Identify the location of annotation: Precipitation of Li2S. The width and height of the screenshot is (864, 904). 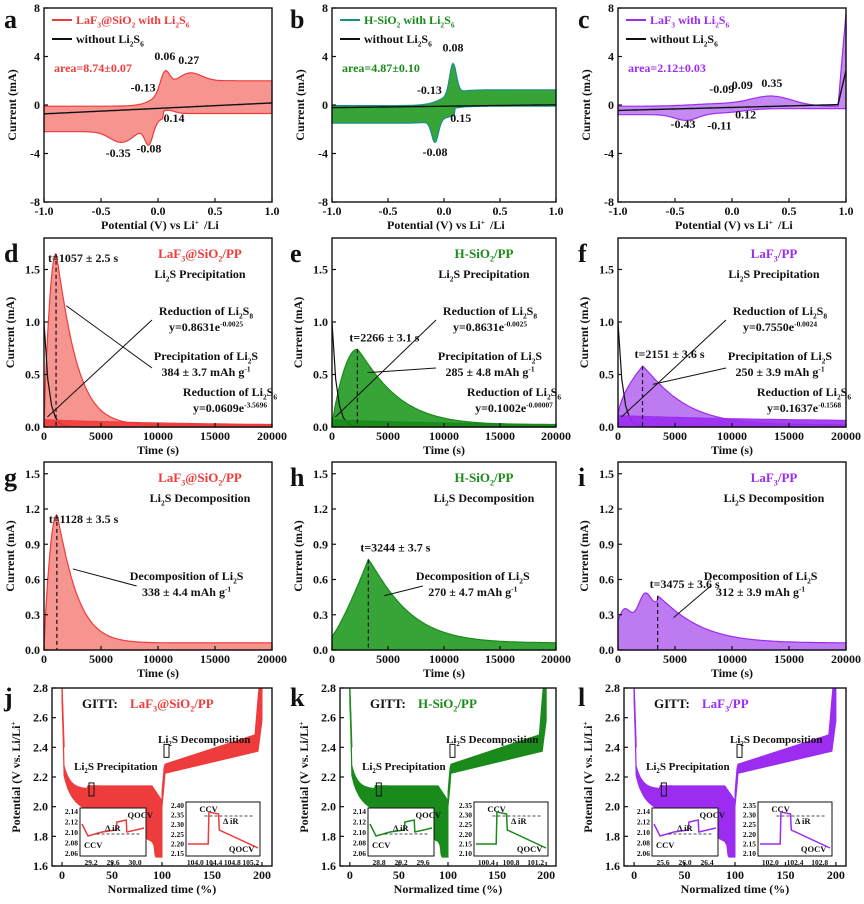
(206, 357).